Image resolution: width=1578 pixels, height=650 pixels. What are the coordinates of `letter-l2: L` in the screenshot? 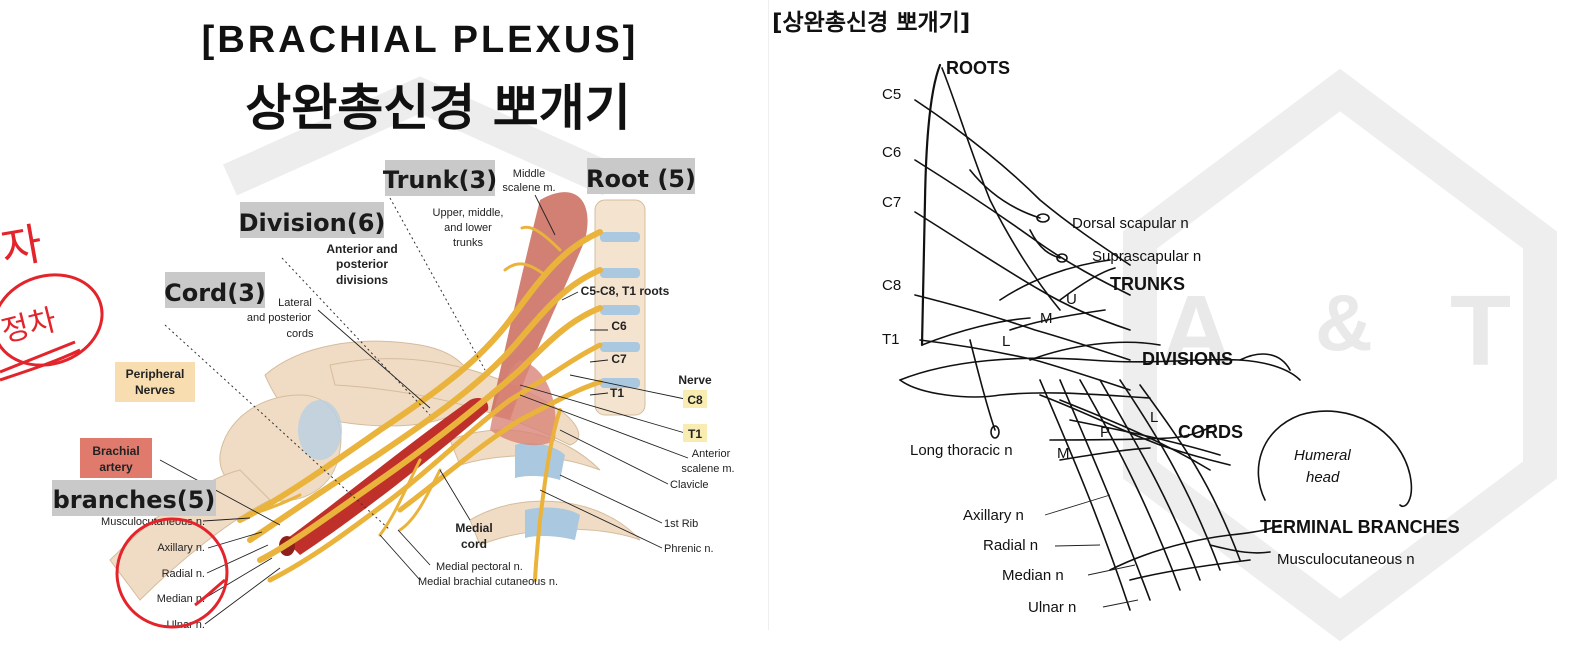 It's located at (1154, 417).